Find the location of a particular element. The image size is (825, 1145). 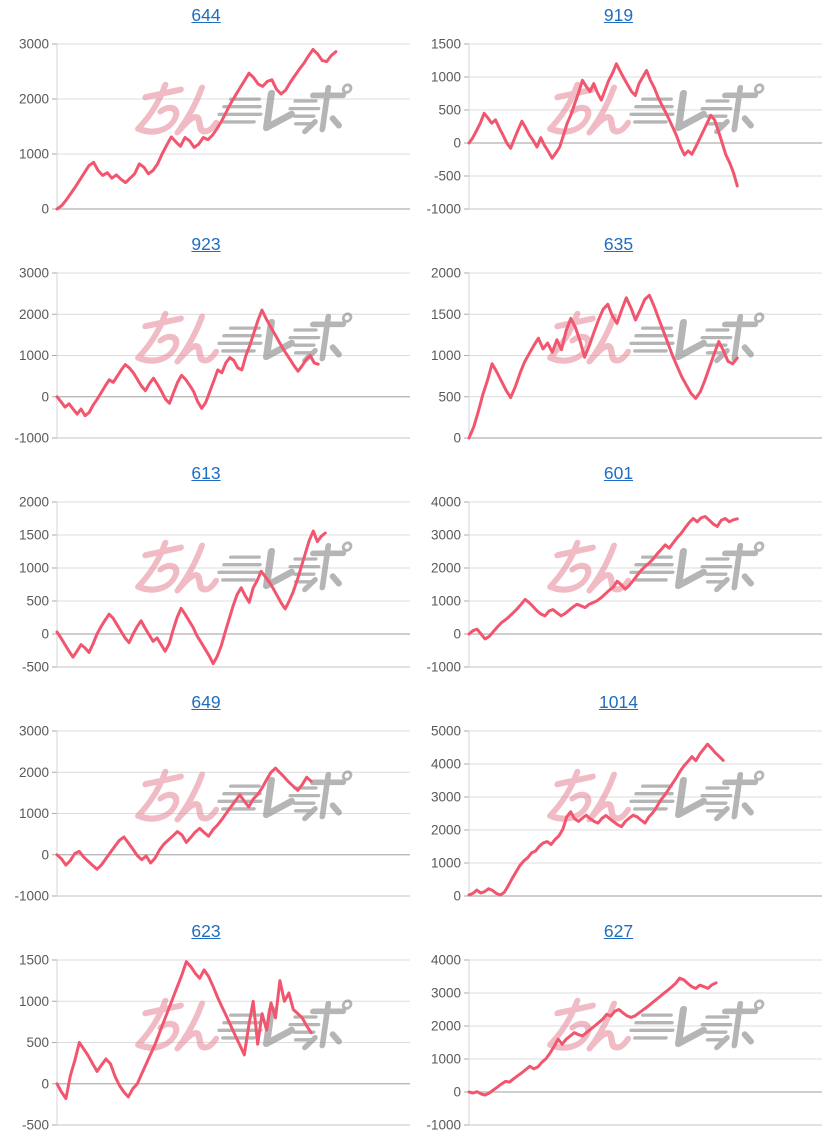

chart-cell: 1014 0 1000 2000 3000 4000 5000 is located at coordinates (618, 801).